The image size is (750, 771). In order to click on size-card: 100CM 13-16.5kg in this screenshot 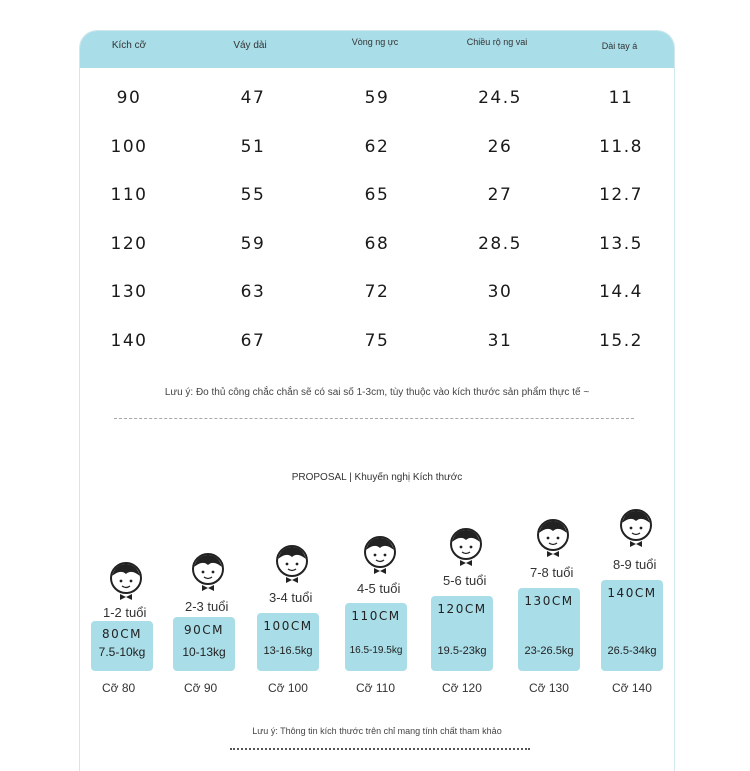, I will do `click(288, 642)`.